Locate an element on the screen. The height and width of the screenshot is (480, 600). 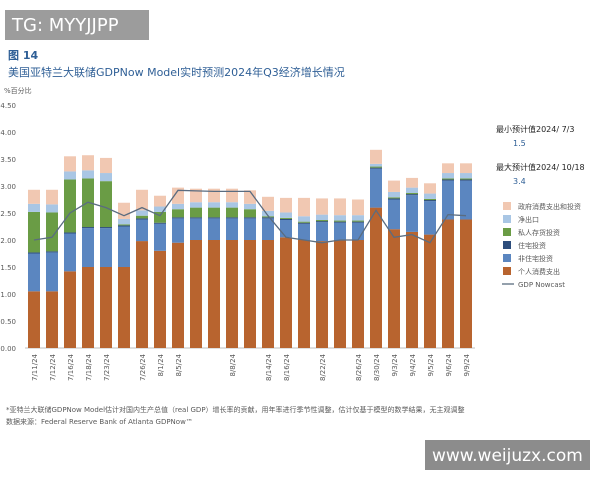
legend-label: 净出口 is located at coordinates (528, 219).